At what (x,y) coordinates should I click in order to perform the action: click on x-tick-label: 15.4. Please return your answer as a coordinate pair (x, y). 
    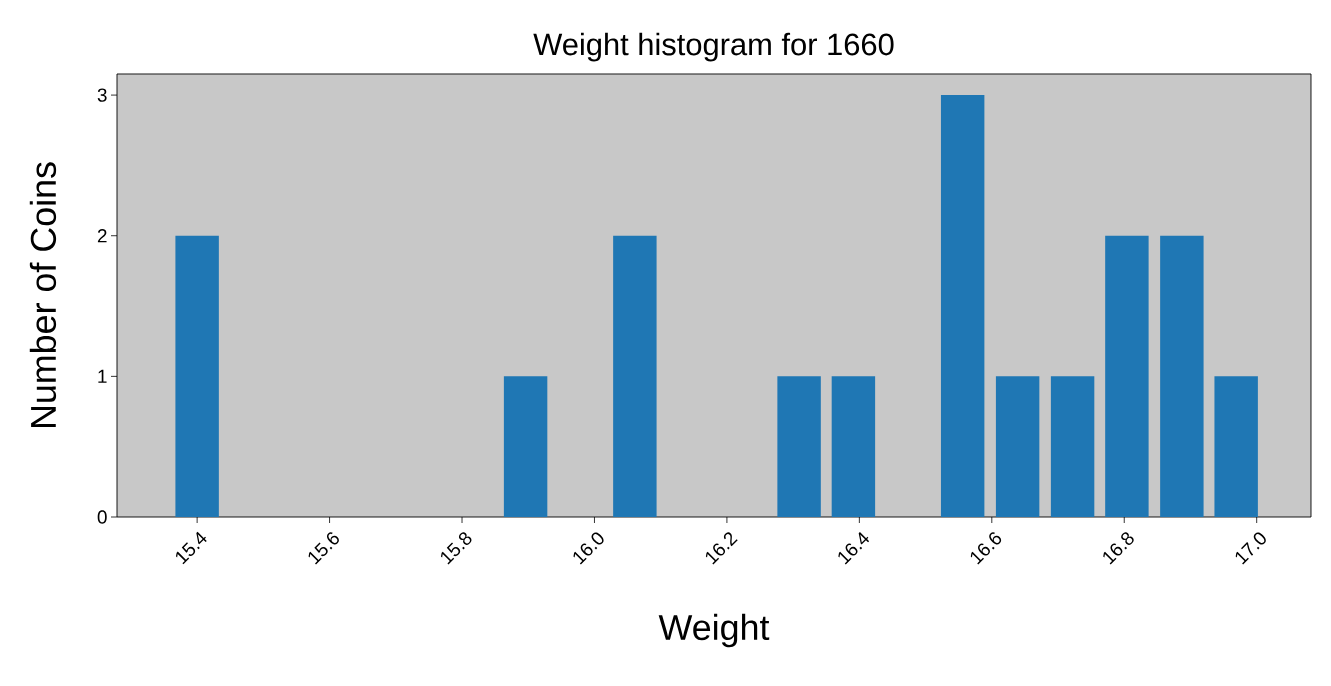
    Looking at the image, I should click on (191, 548).